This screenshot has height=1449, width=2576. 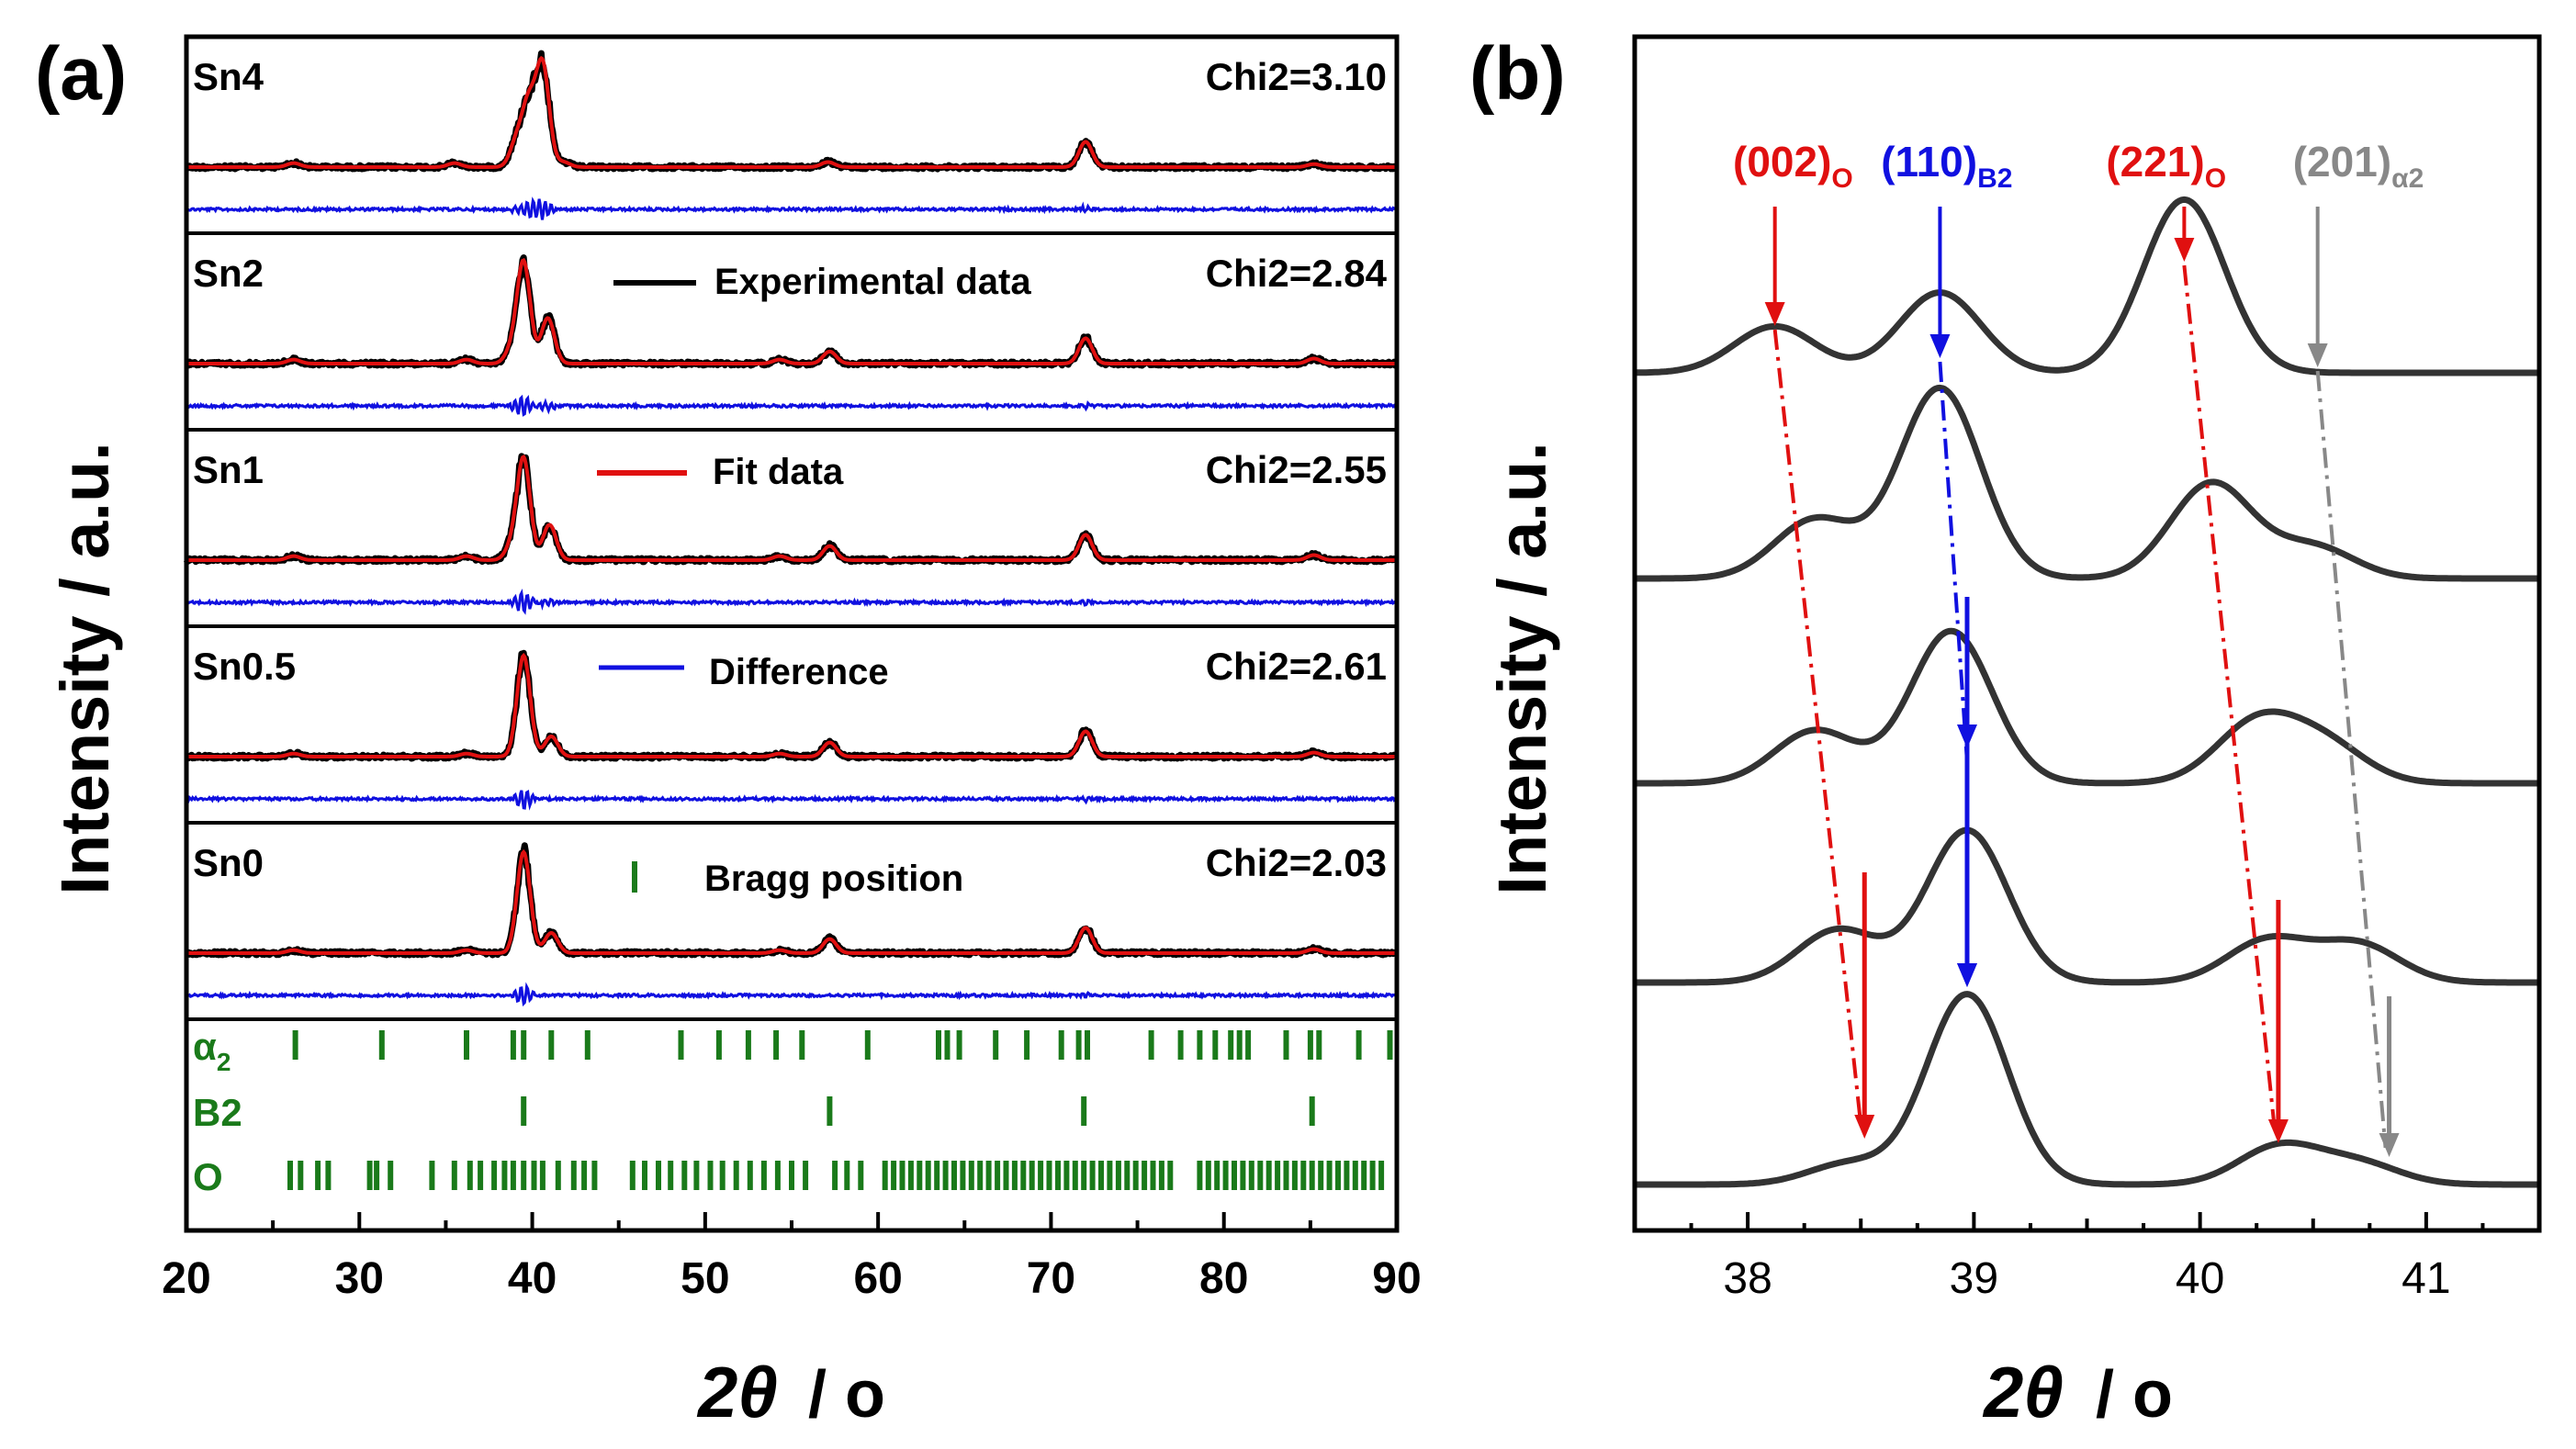 I want to click on panel-a-xlabel-symbol: 2θ, so click(x=737, y=1392).